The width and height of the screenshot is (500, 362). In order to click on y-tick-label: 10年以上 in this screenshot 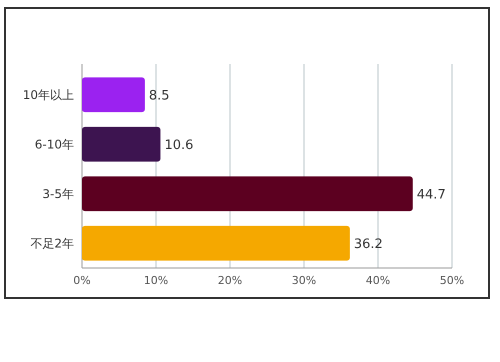, I will do `click(48, 95)`.